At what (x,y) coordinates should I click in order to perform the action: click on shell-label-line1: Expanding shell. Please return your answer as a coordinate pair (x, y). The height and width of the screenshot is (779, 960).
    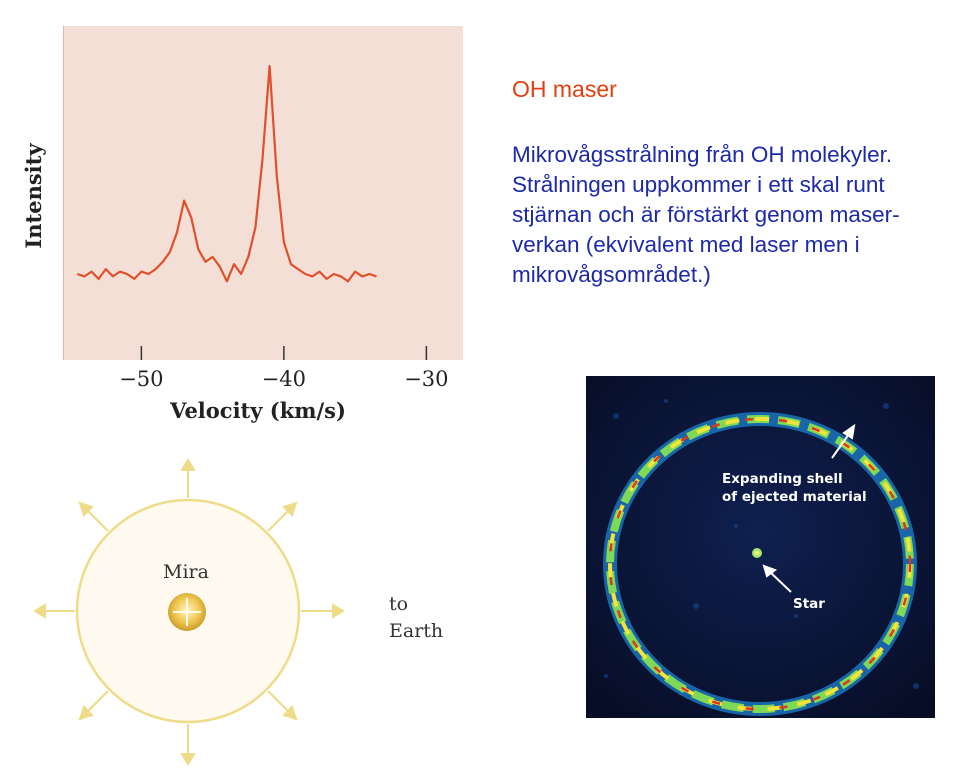
    Looking at the image, I should click on (794, 479).